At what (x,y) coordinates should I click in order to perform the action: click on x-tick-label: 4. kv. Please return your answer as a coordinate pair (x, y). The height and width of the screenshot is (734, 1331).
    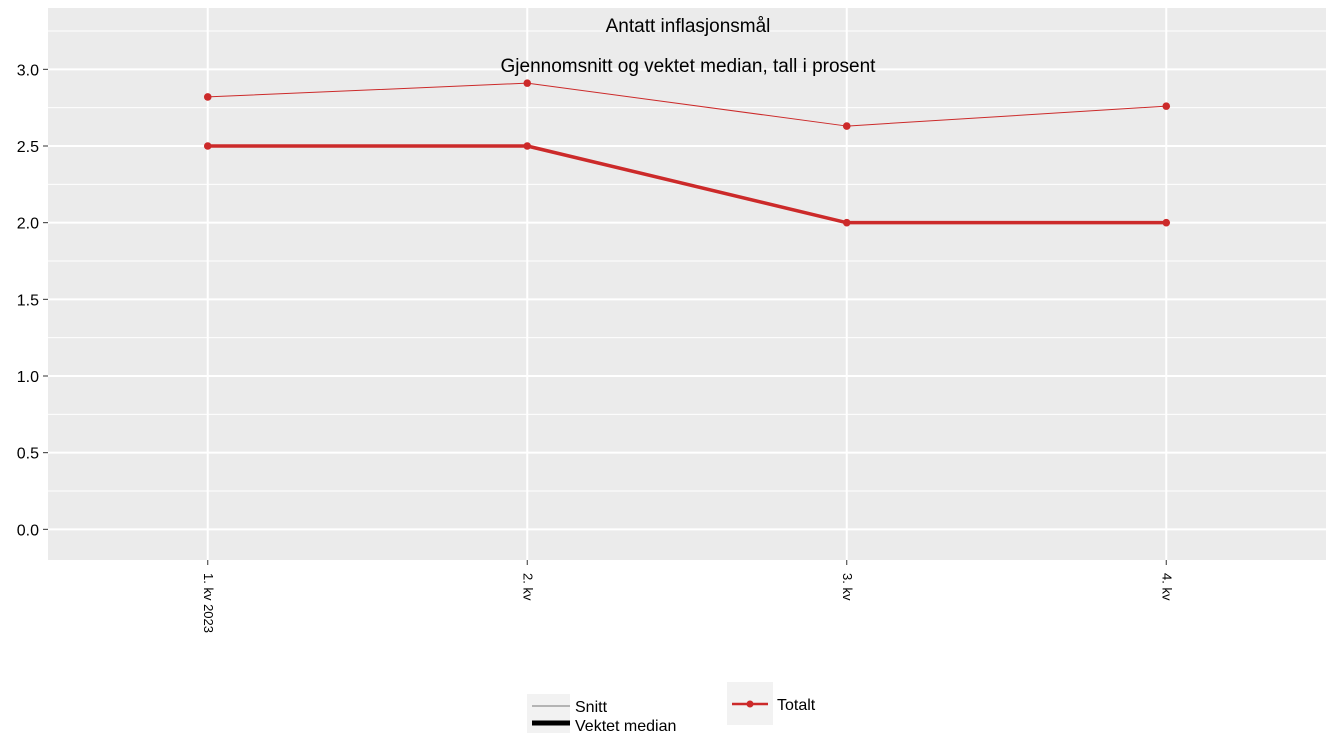
    Looking at the image, I should click on (1166, 587).